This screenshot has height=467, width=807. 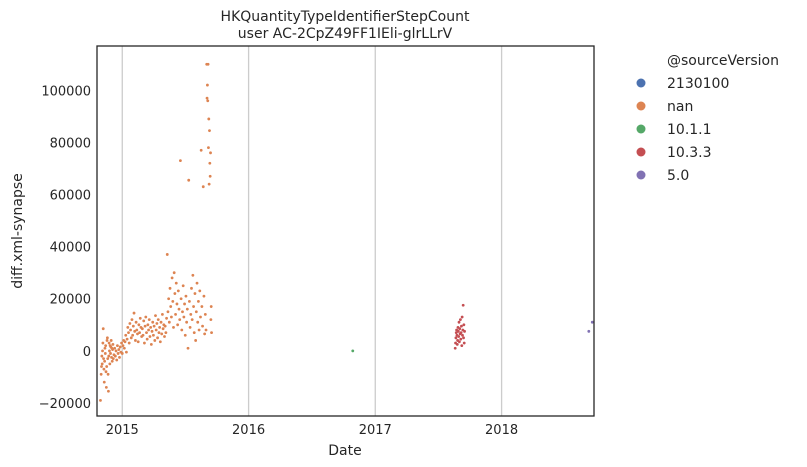 I want to click on legend-title: @sourceVersion, so click(x=723, y=61).